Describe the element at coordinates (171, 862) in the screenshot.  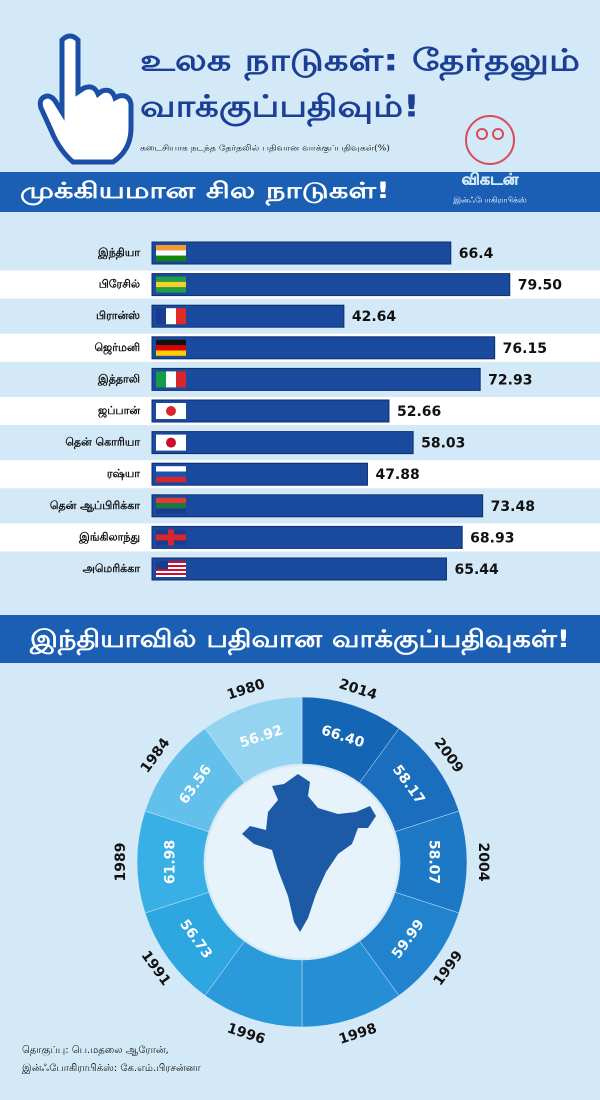
I see `value-label: 61.98` at that location.